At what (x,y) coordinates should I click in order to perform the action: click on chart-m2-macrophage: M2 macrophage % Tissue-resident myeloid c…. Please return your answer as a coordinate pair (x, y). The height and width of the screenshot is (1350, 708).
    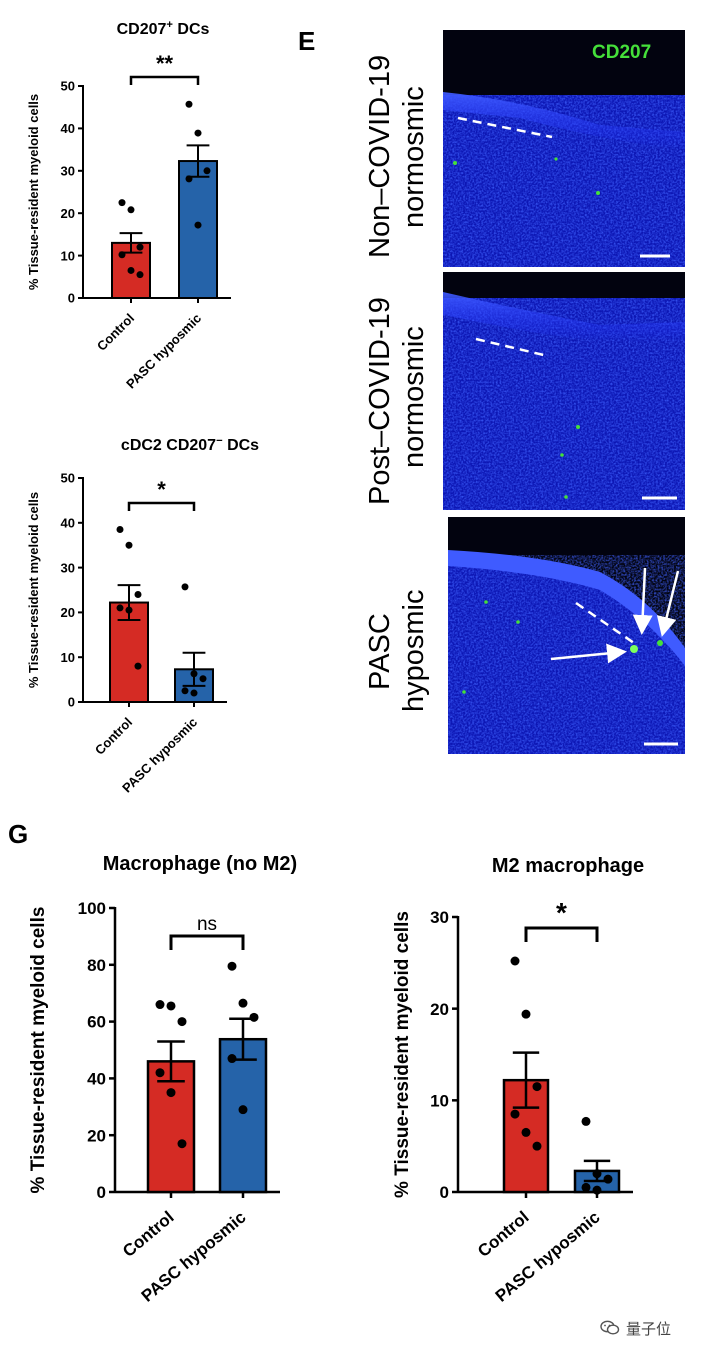
    Looking at the image, I should click on (518, 1080).